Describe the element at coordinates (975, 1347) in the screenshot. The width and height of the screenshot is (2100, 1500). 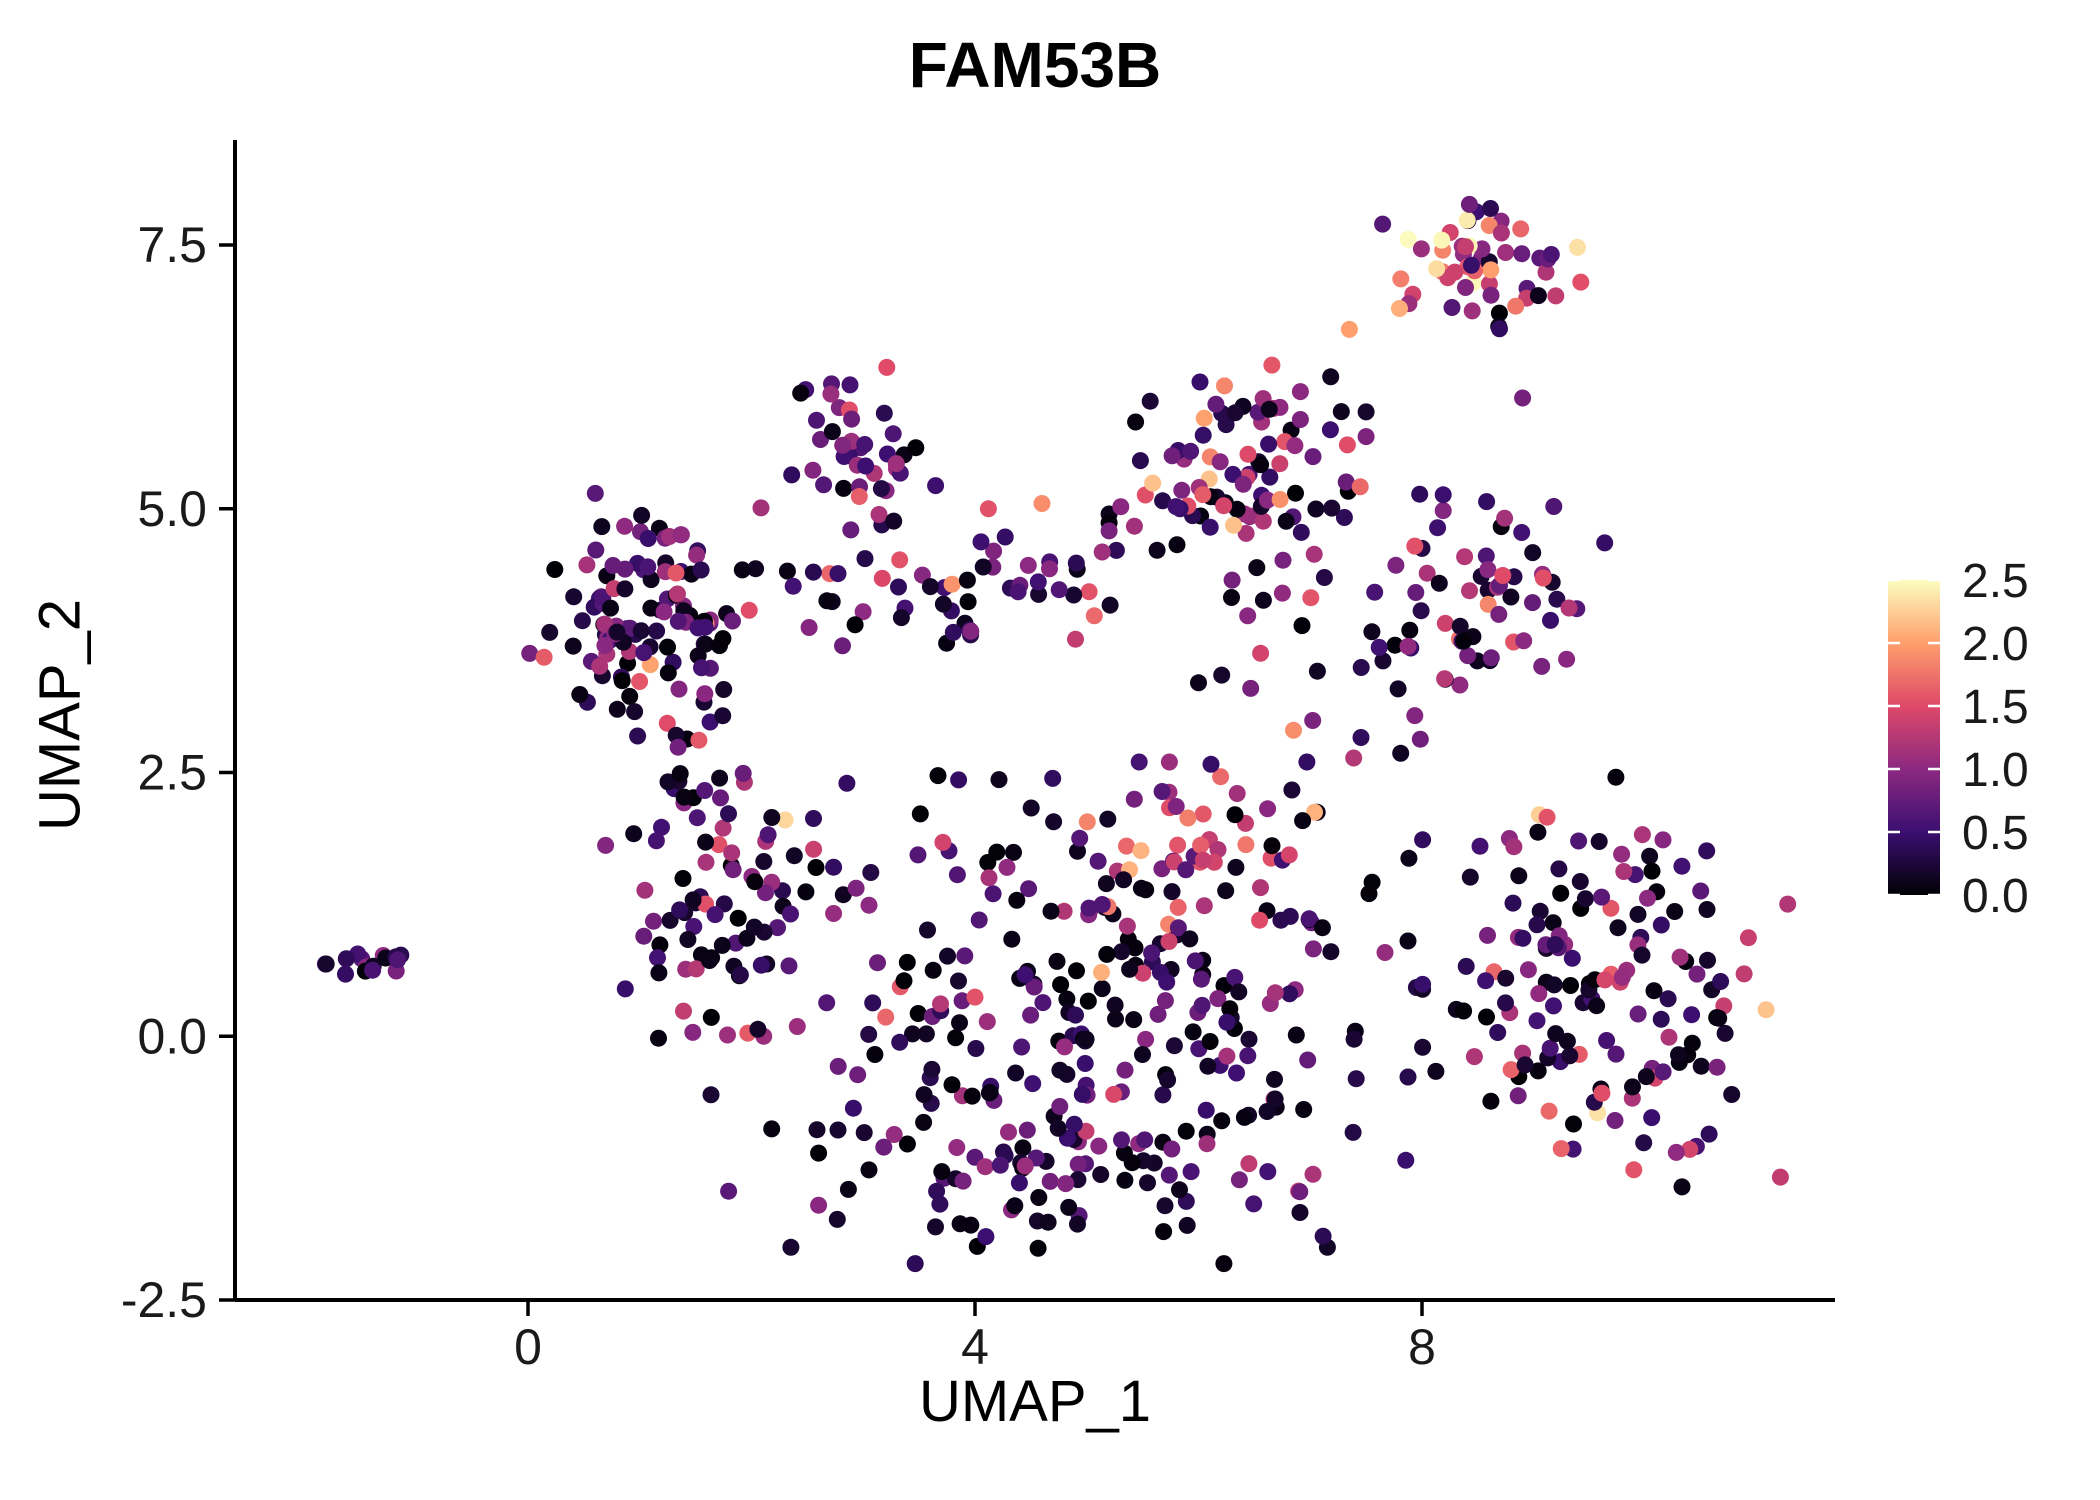
I see `x-tick-label: 4` at that location.